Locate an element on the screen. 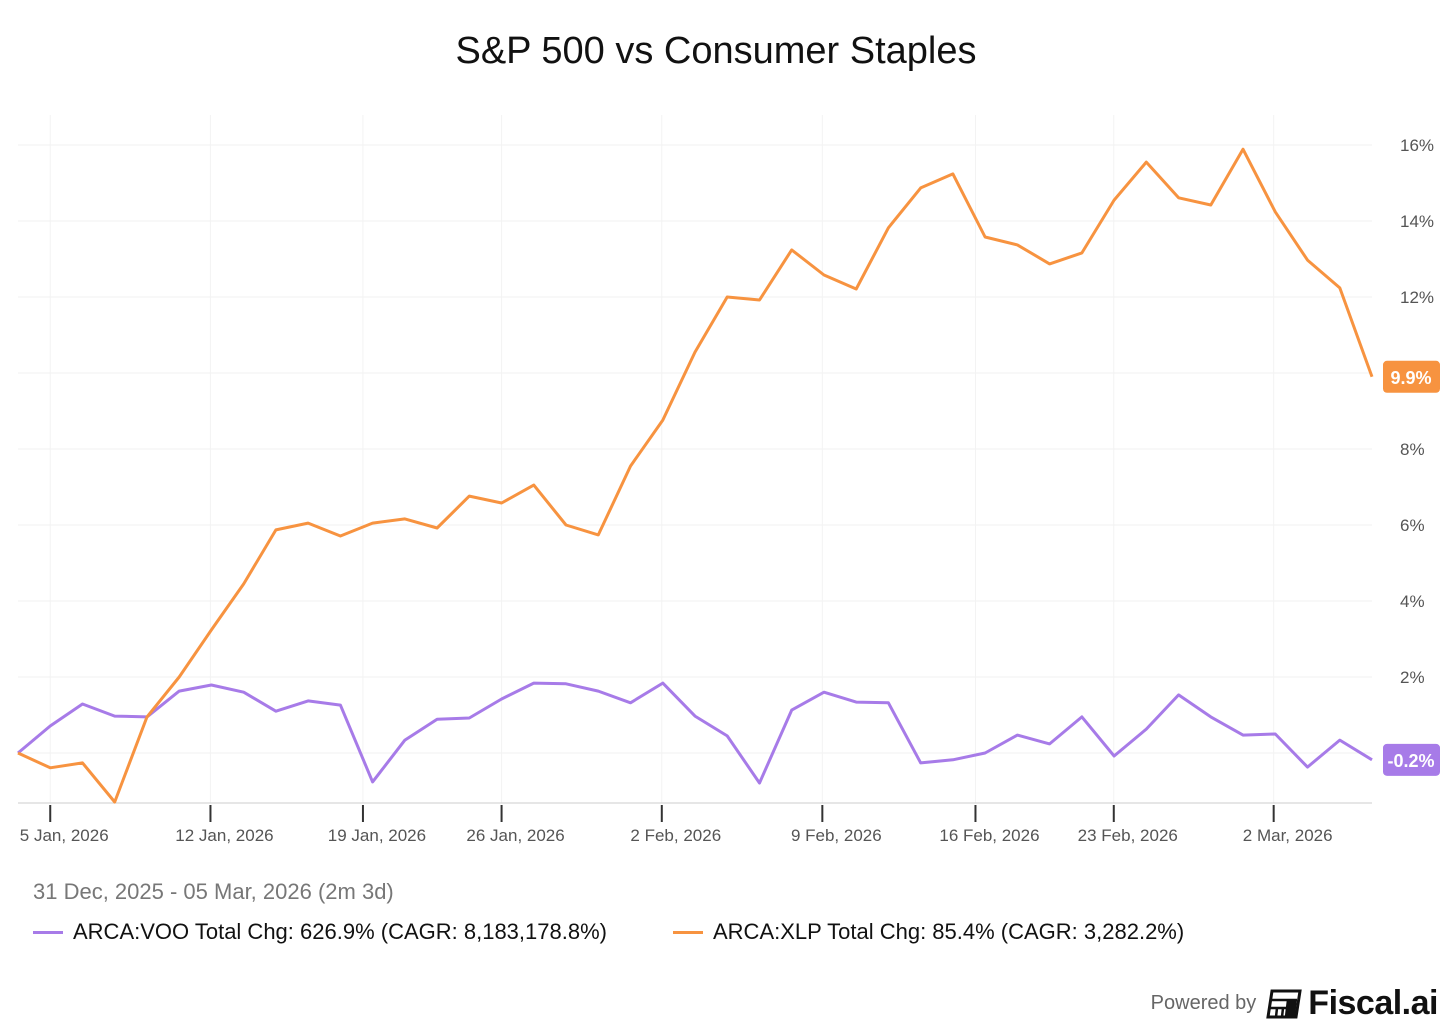  y-tick-label: 16% is located at coordinates (1417, 145).